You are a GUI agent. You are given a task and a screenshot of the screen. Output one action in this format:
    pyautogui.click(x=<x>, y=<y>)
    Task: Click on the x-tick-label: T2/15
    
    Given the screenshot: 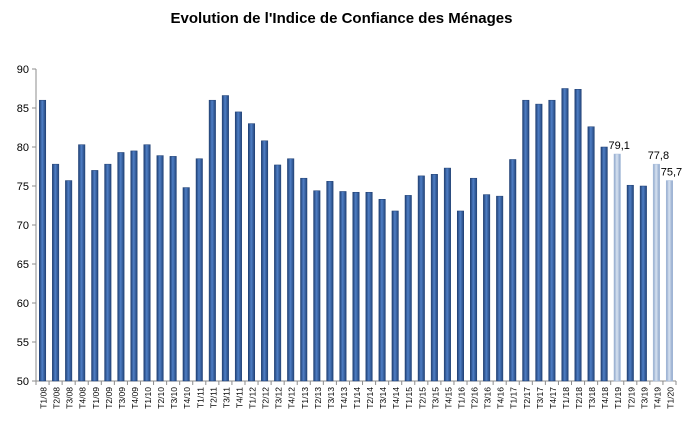 What is the action you would take?
    pyautogui.click(x=422, y=398)
    